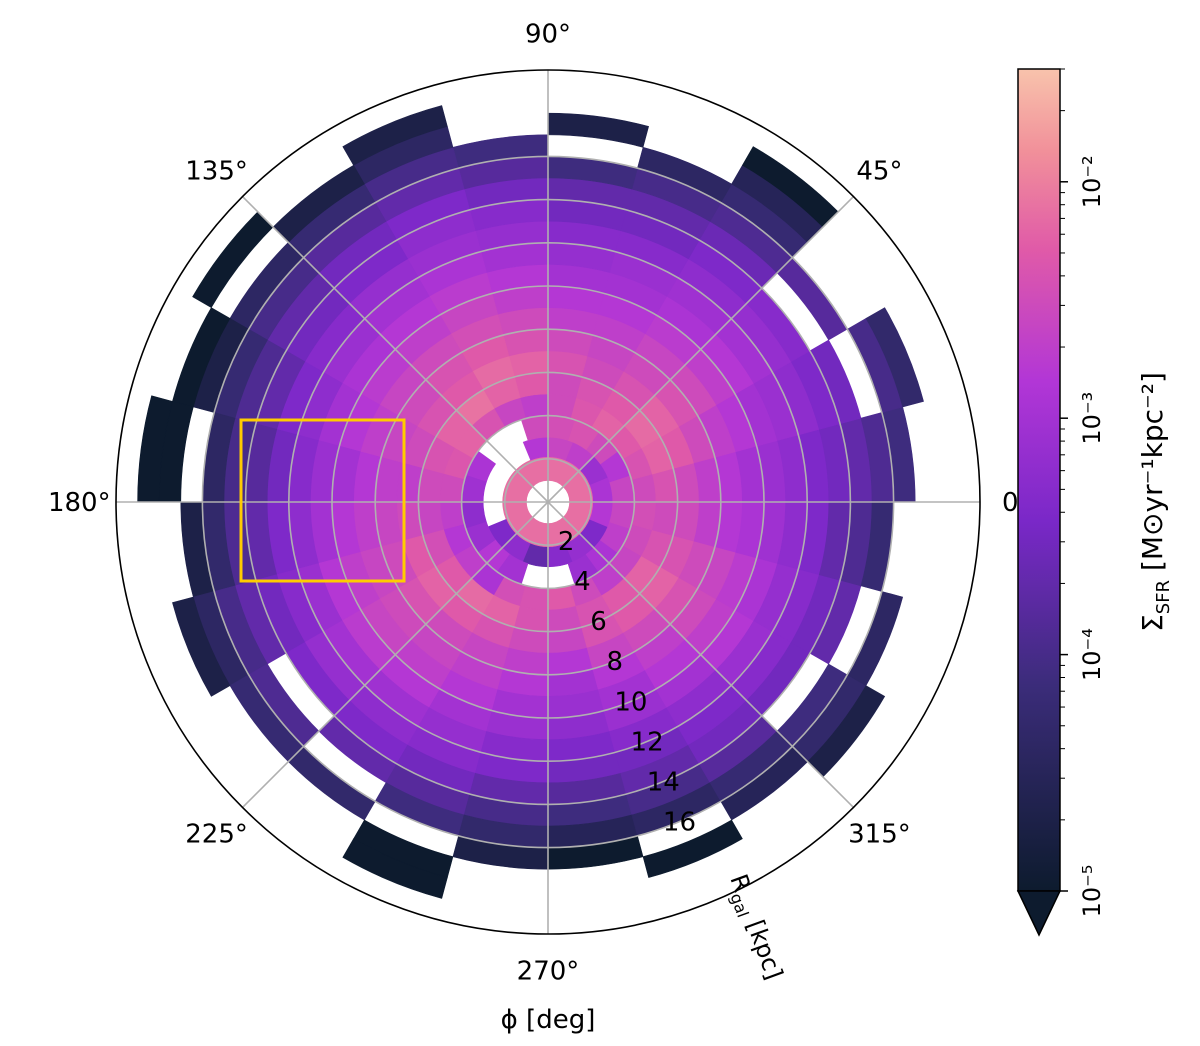 The width and height of the screenshot is (1200, 1046). I want to click on cell-r16-s13, so click(201, 646).